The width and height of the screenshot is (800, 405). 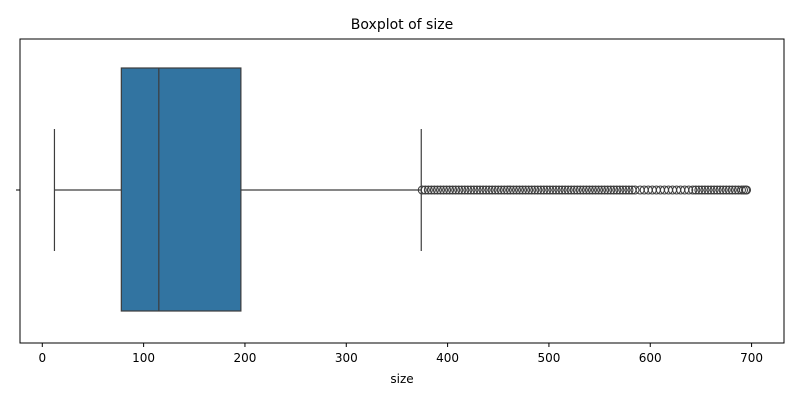 What do you see at coordinates (548, 358) in the screenshot?
I see `x-tick-label: 500` at bounding box center [548, 358].